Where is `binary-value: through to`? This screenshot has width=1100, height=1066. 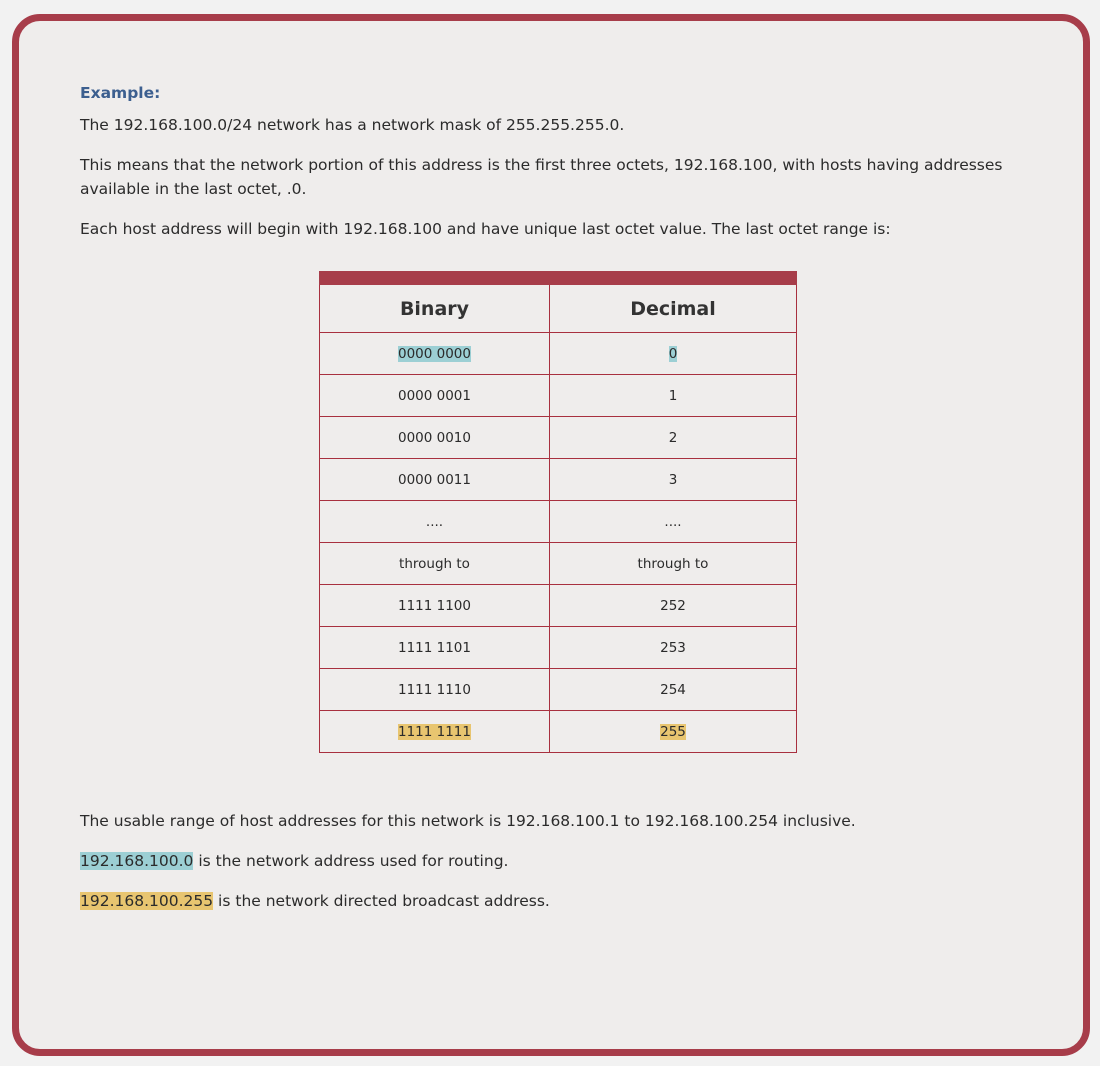
binary-value: through to is located at coordinates (434, 563).